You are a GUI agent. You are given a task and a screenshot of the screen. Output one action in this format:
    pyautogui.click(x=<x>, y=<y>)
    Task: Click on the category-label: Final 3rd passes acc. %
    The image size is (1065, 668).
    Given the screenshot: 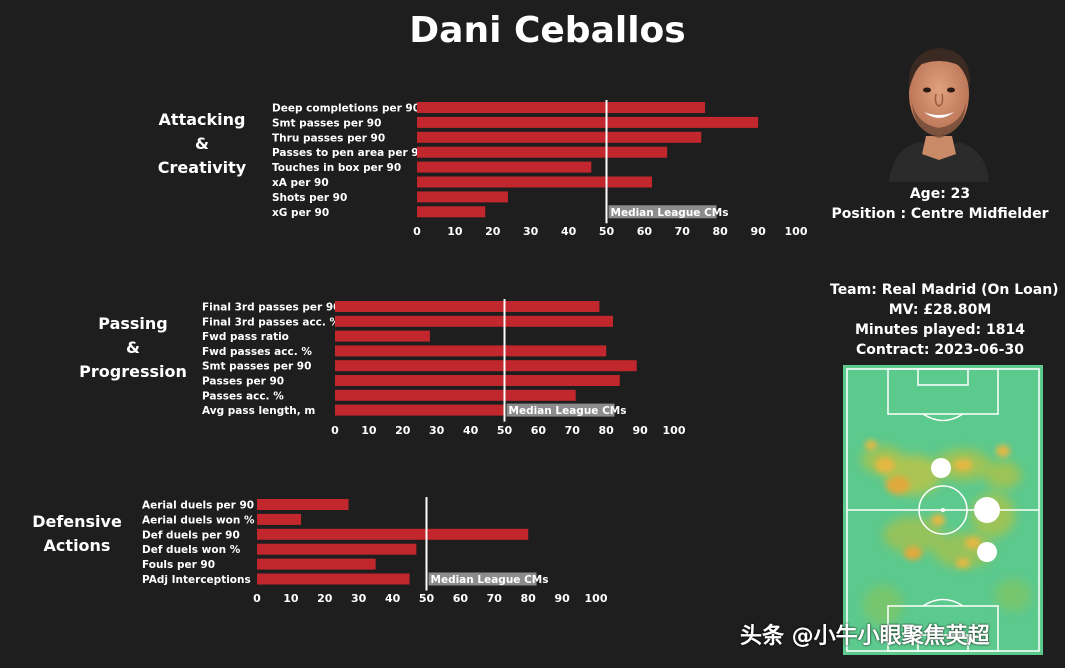 What is the action you would take?
    pyautogui.click(x=271, y=322)
    